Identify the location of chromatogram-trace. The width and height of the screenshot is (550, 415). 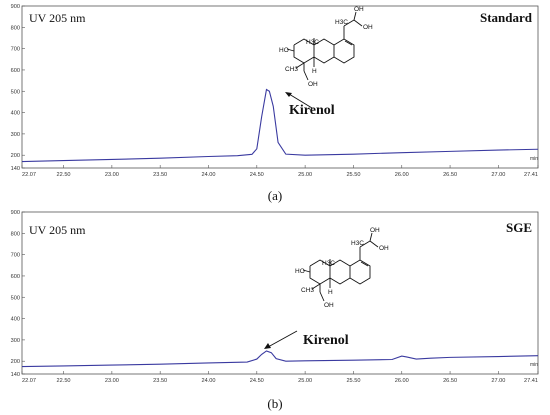
(280, 359).